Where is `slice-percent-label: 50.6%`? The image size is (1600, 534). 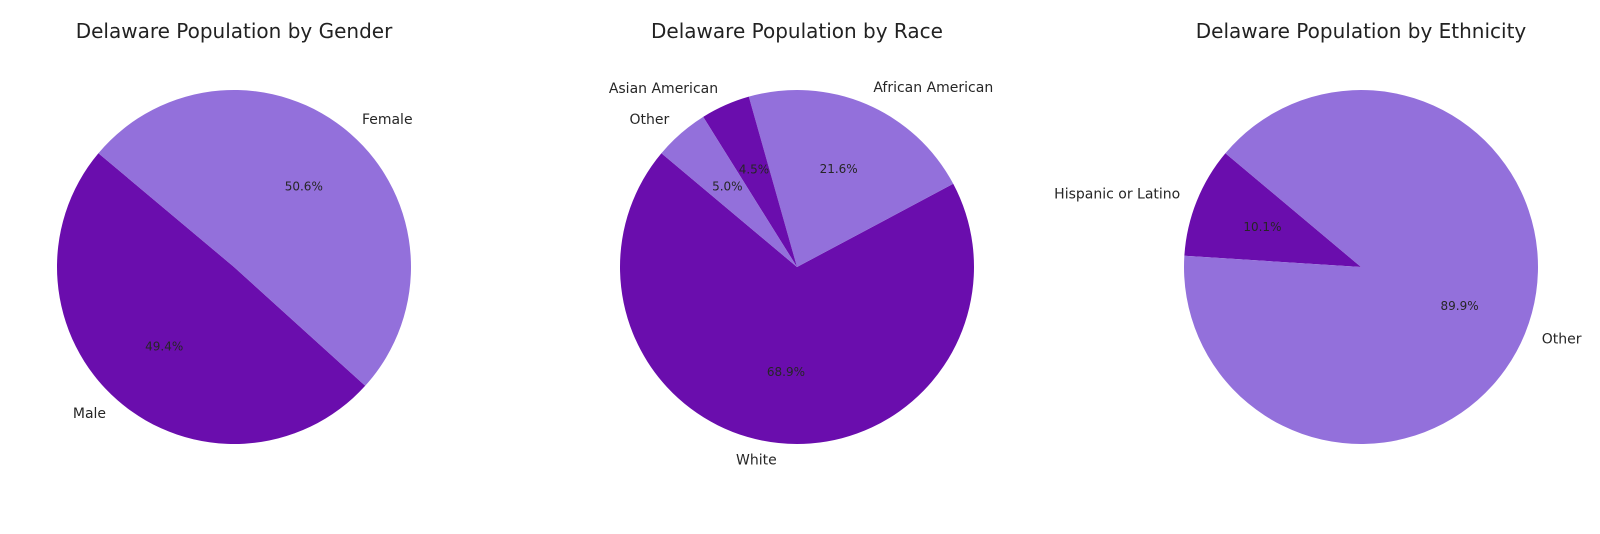 slice-percent-label: 50.6% is located at coordinates (304, 186).